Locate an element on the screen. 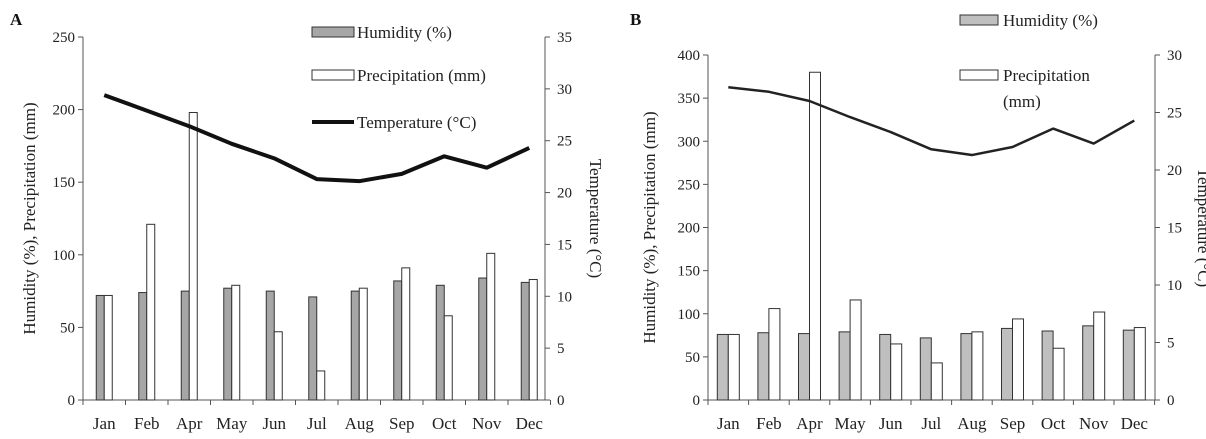  bar-precipitation-jul is located at coordinates (936, 381).